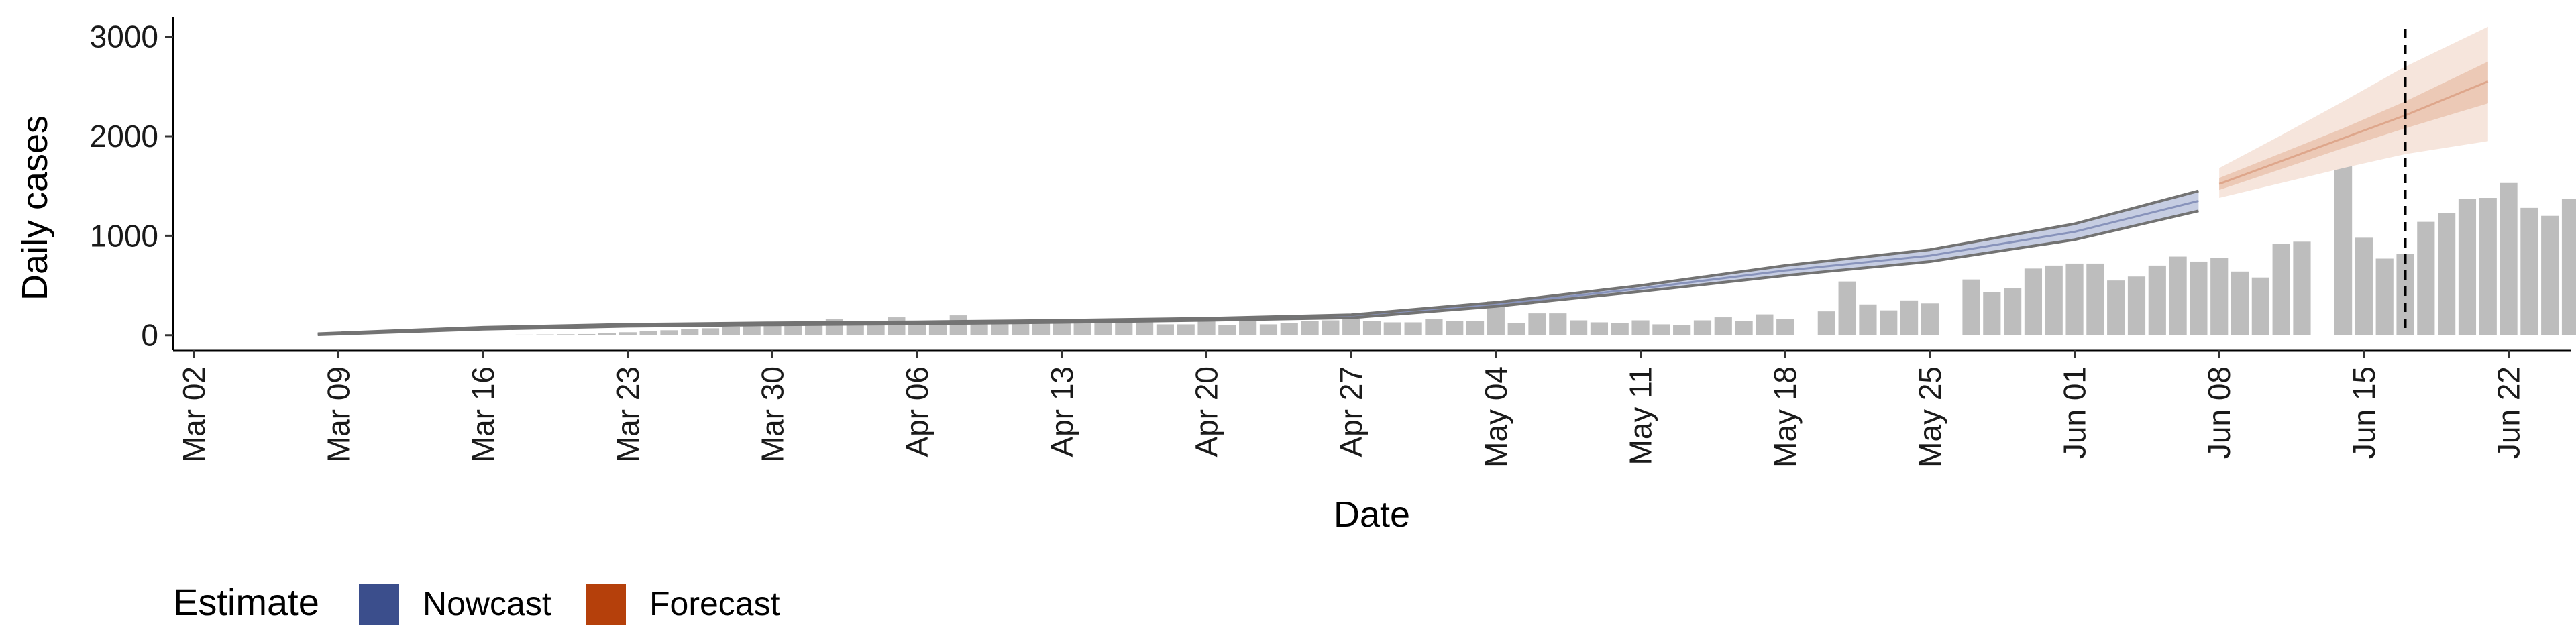 The image size is (2576, 644). What do you see at coordinates (2074, 412) in the screenshot?
I see `x-tick-label: Jun 01` at bounding box center [2074, 412].